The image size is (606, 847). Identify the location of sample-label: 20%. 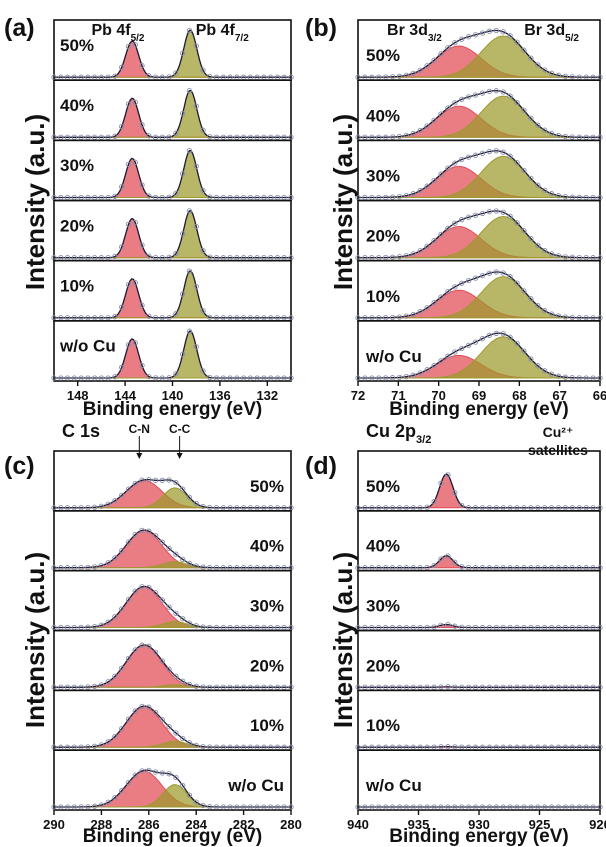
(383, 236).